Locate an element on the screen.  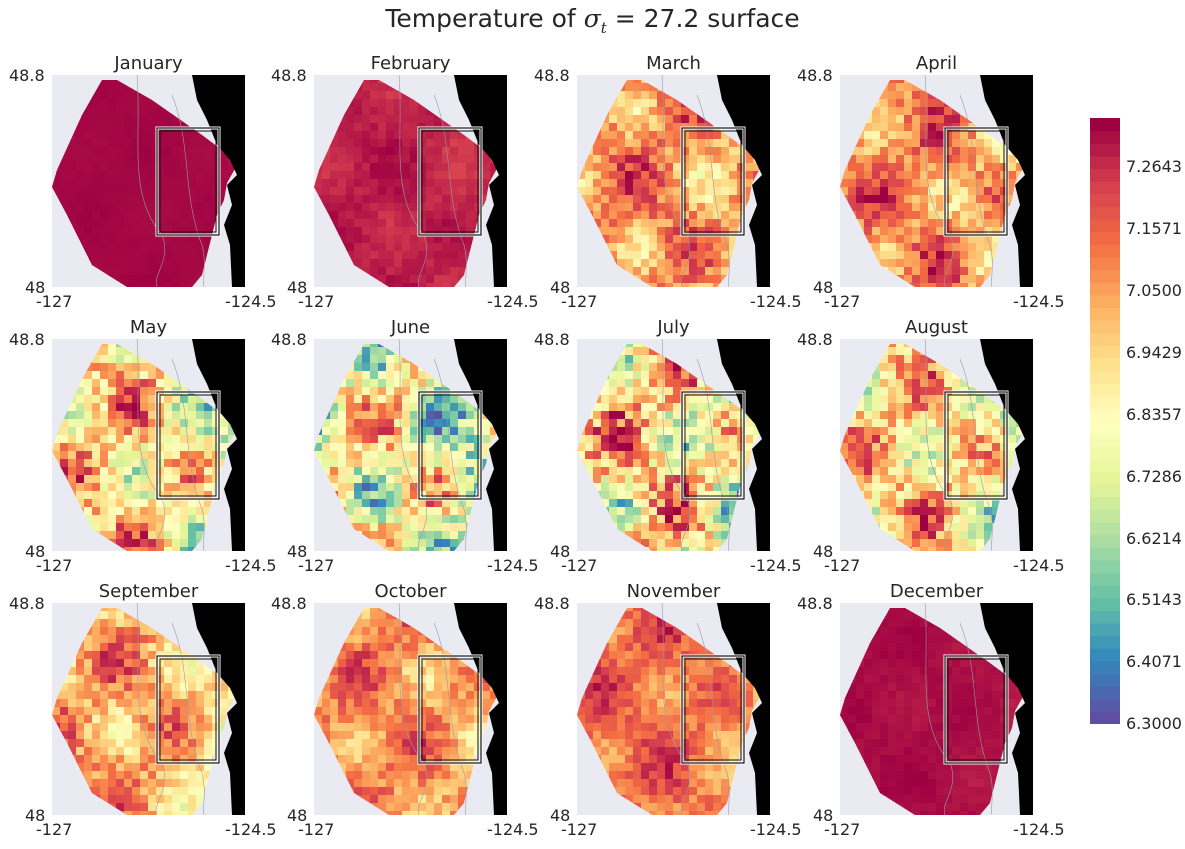
panel-title: October is located at coordinates (410, 591).